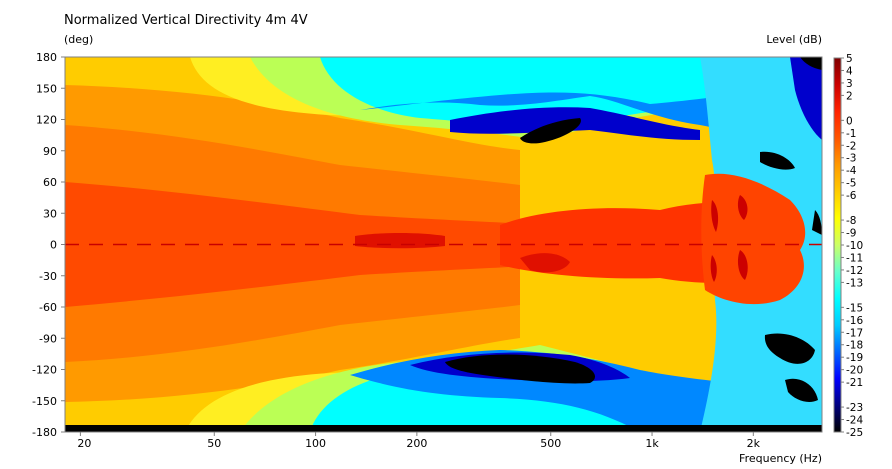 Image resolution: width=892 pixels, height=469 pixels. What do you see at coordinates (854, 271) in the screenshot?
I see `colorbar-tick-label-15: -12` at bounding box center [854, 271].